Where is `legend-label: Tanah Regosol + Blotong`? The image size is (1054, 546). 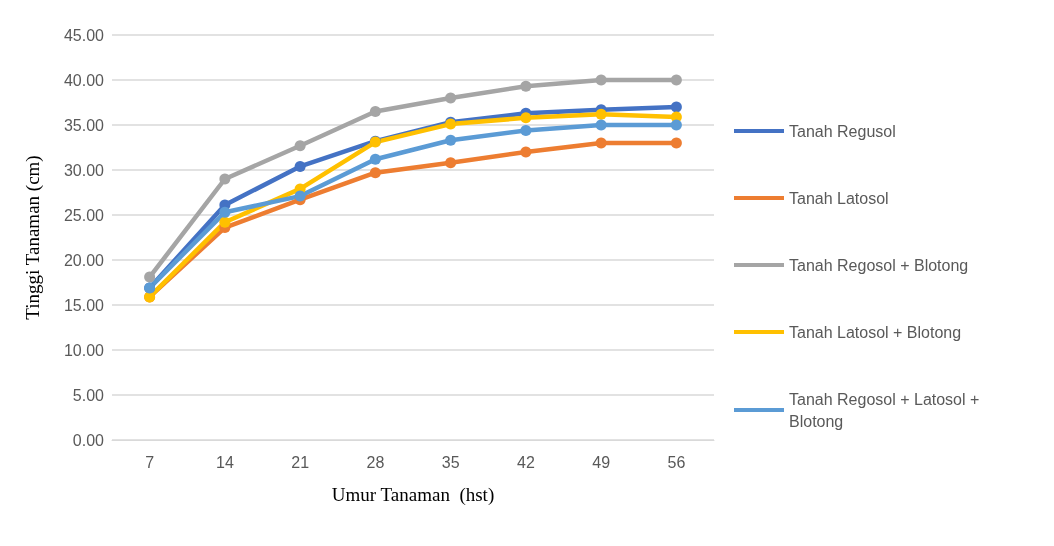 legend-label: Tanah Regosol + Blotong is located at coordinates (879, 265).